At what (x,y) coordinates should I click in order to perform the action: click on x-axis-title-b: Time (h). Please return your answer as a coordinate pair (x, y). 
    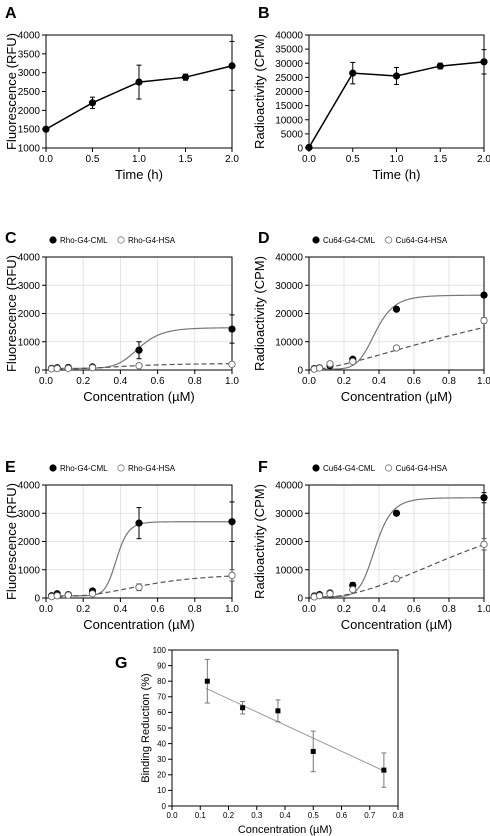
    Looking at the image, I should click on (397, 174).